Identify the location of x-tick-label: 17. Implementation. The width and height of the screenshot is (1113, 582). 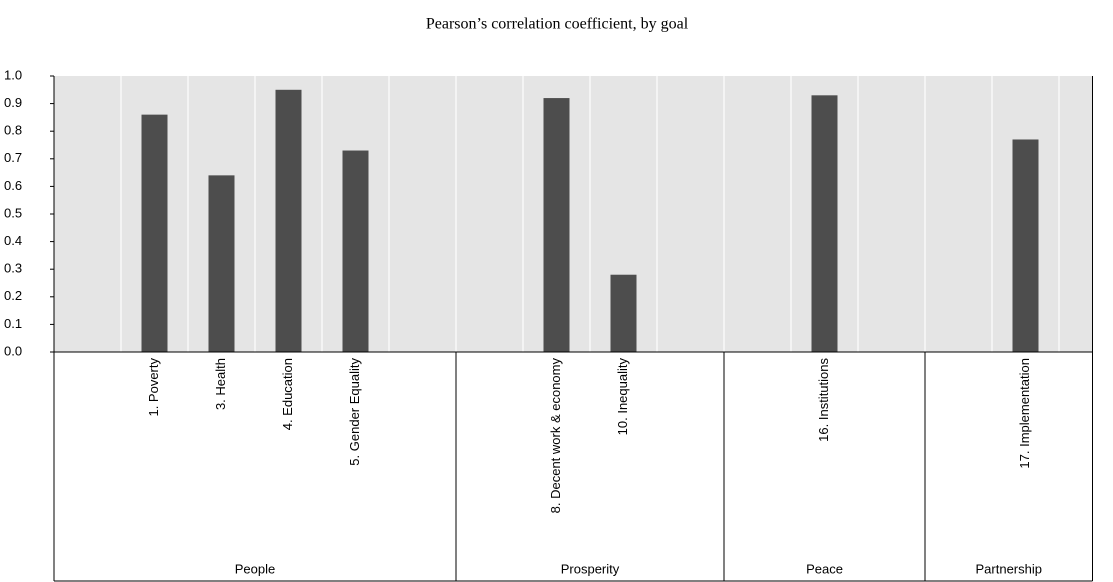
(1024, 413).